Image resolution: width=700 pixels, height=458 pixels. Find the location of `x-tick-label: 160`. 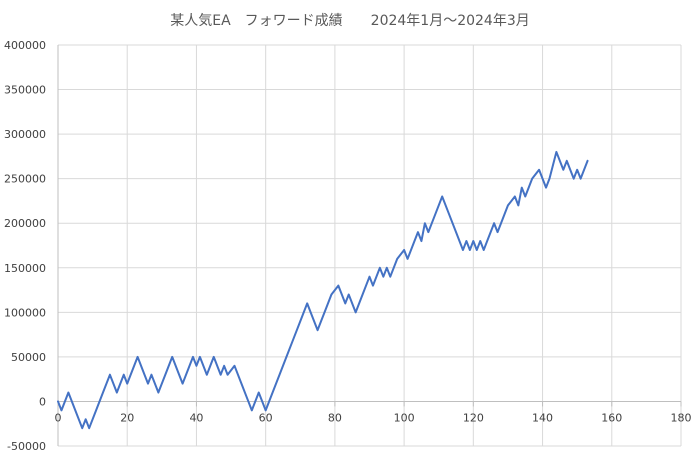

x-tick-label: 160 is located at coordinates (611, 417).